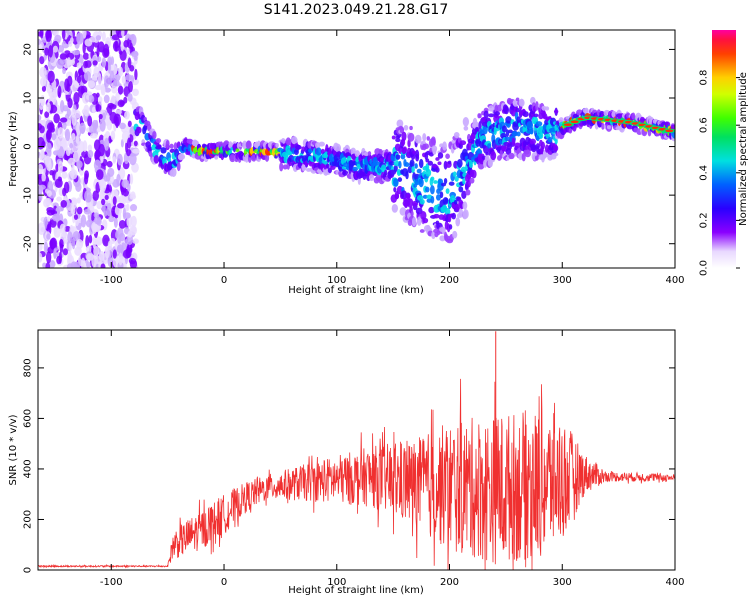 The height and width of the screenshot is (600, 750). What do you see at coordinates (336, 582) in the screenshot?
I see `snr-x-tick-label: 100` at bounding box center [336, 582].